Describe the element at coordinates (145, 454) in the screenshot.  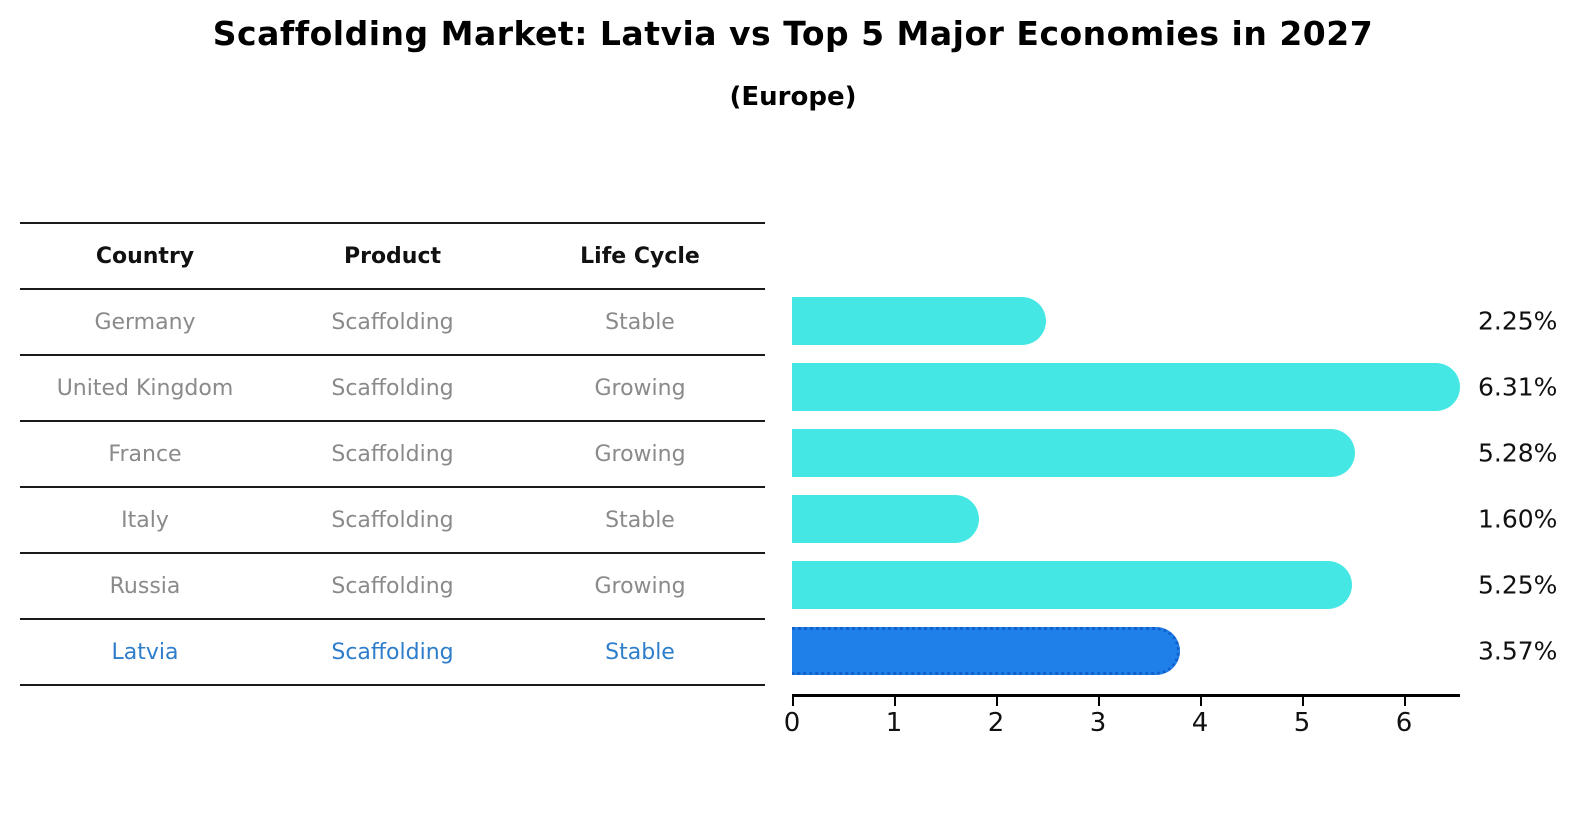
I see `cell-country: France` at that location.